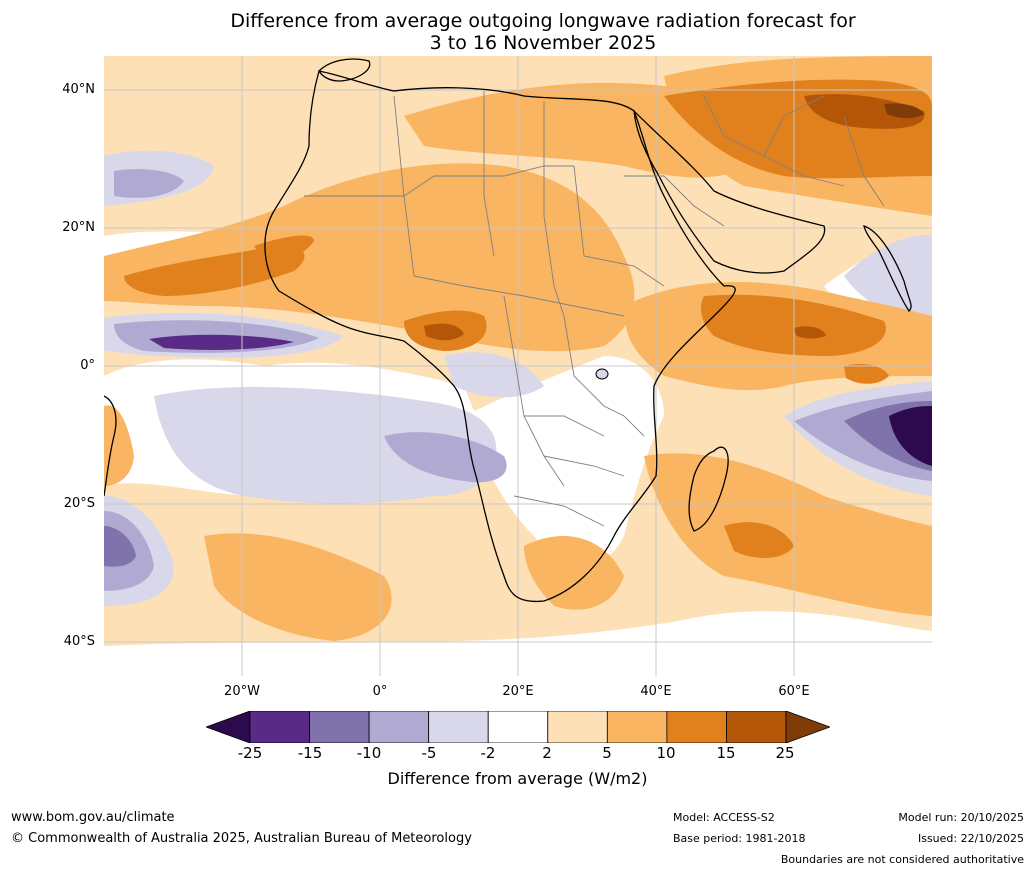 The height and width of the screenshot is (873, 1035). What do you see at coordinates (807, 727) in the screenshot?
I see `colorbar-extend-max` at bounding box center [807, 727].